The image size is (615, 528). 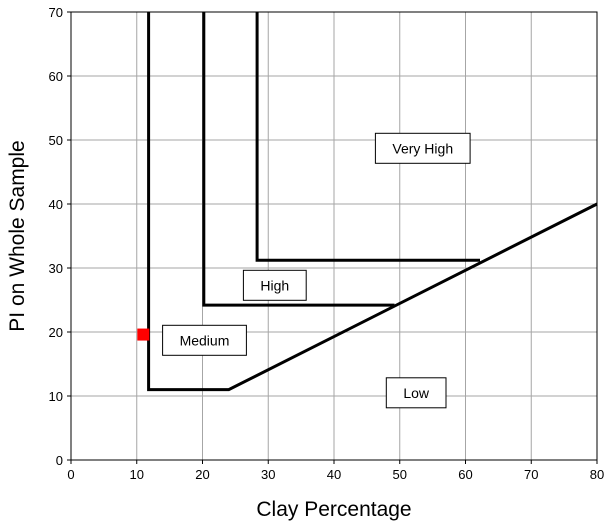 I want to click on y-tick-label: 60, so click(x=56, y=76).